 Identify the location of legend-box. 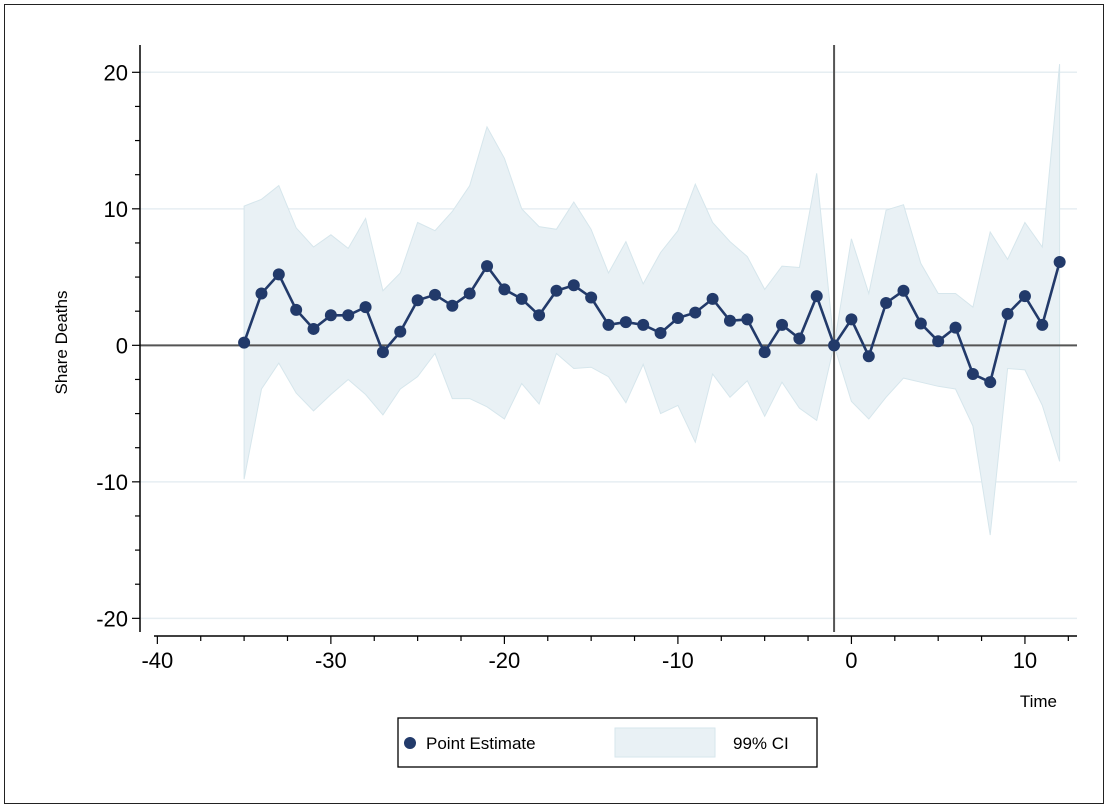
(607, 742).